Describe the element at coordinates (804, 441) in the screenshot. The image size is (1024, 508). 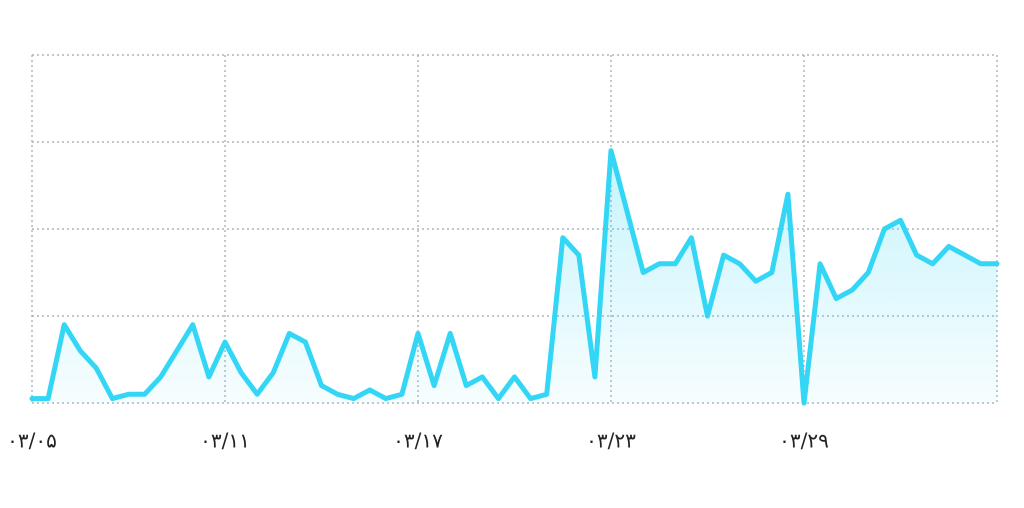
I see `x-tick-label: ۰۳/۲۹` at that location.